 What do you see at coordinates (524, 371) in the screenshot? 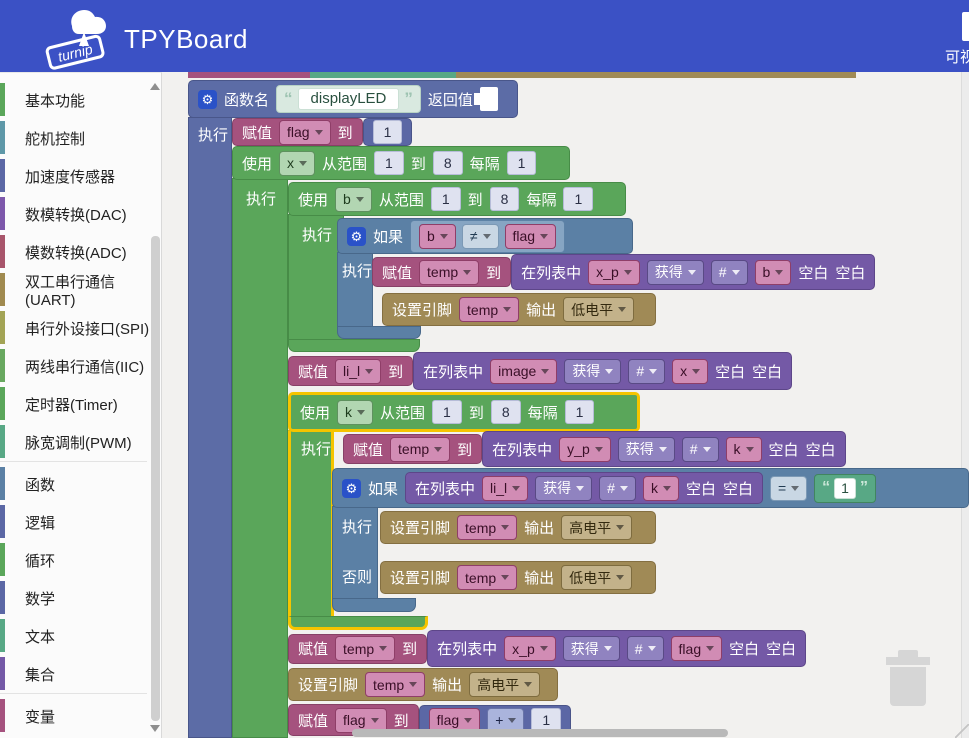
I see `dropdown-var-image: image` at bounding box center [524, 371].